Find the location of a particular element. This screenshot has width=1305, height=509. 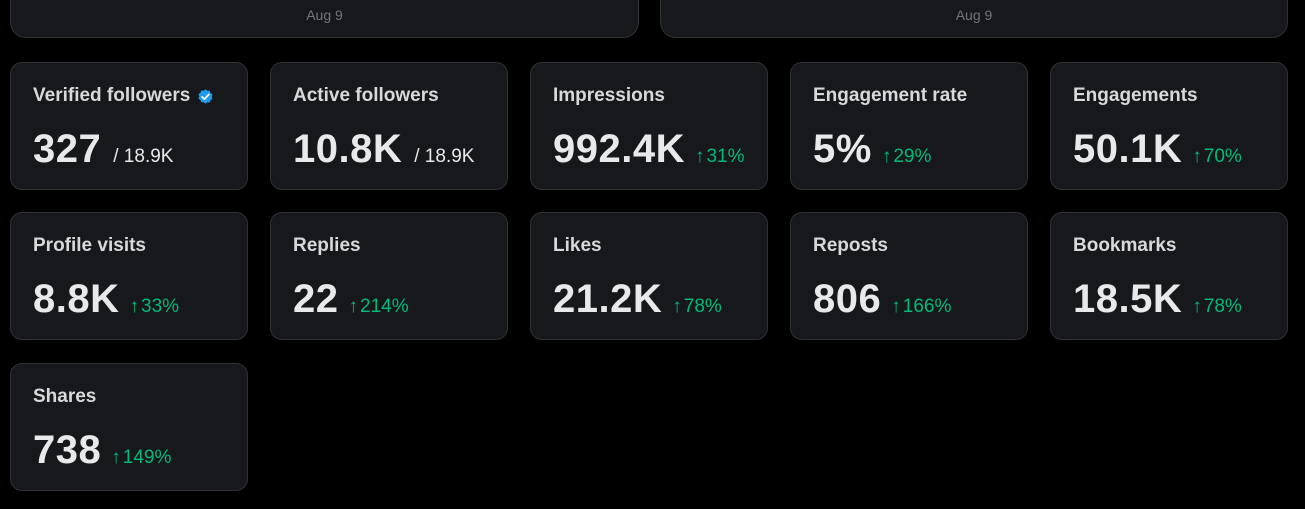

metric-row: 738 ↑ 149% is located at coordinates (102, 450).